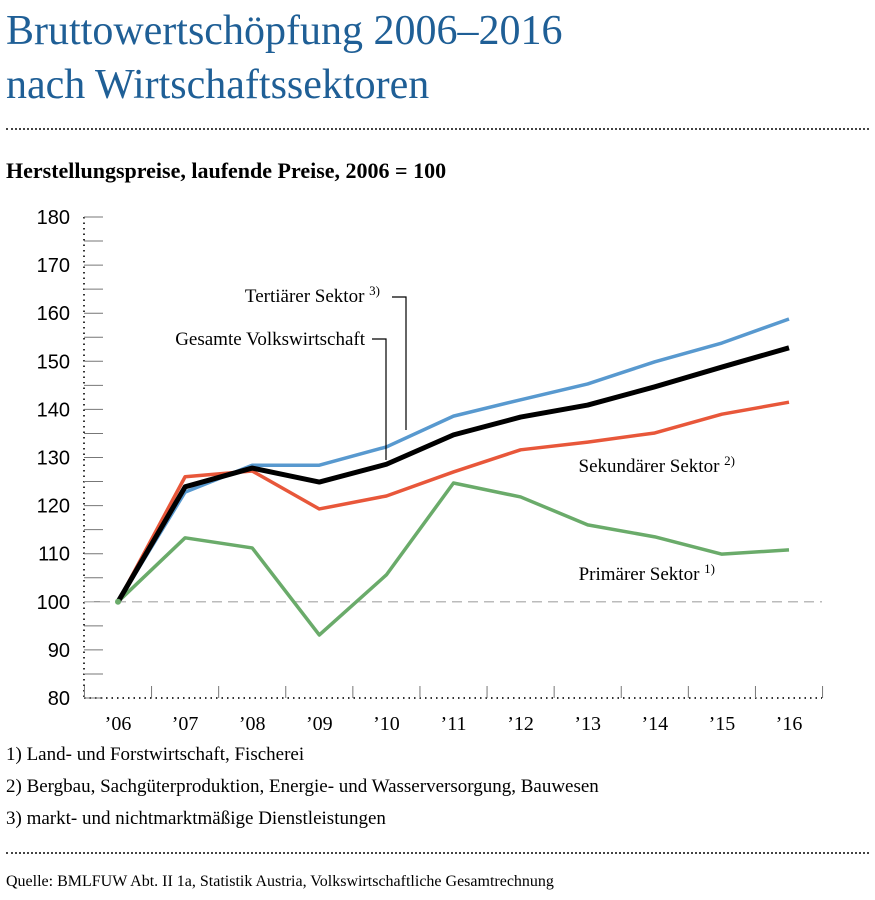  I want to click on title-line-2: nach Wirtschaftssektoren, so click(218, 85).